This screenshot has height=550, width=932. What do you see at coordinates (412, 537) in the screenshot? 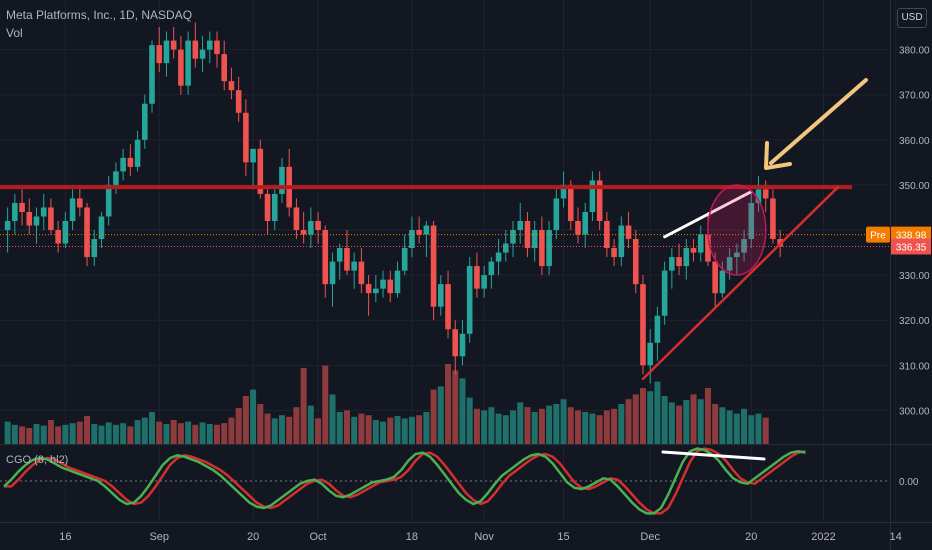
I see `time-tick-label: 18` at bounding box center [412, 537].